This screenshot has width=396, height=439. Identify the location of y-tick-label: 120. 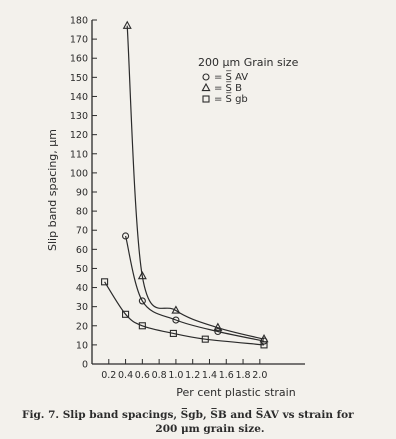
(79, 135).